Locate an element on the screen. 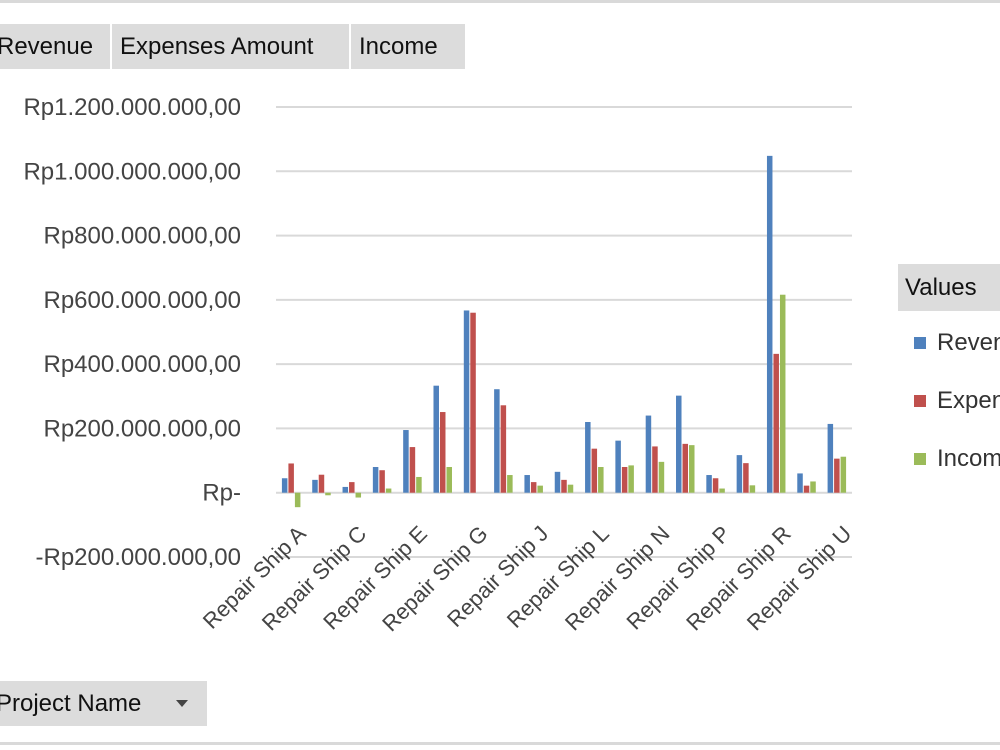 Image resolution: width=1000 pixels, height=750 pixels. project-name-field-button: Project Name is located at coordinates (103, 703).